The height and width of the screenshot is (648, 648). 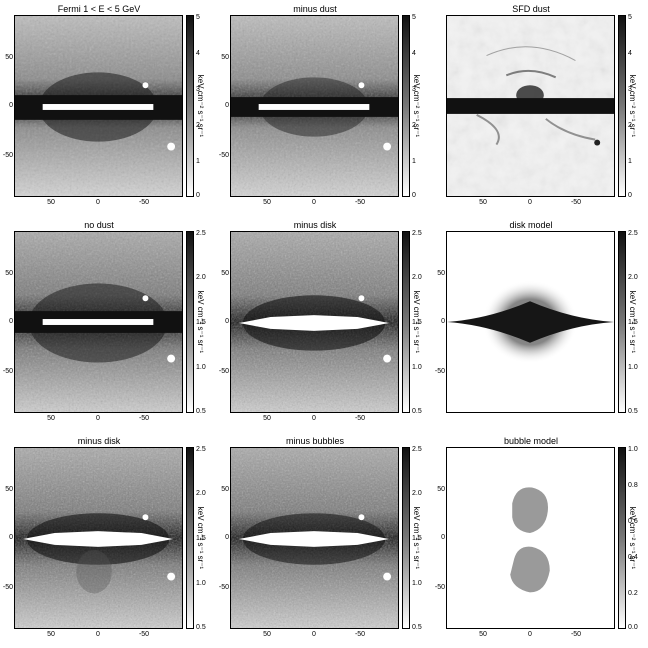 I want to click on sky-map-minus-disk-a, so click(x=314, y=322).